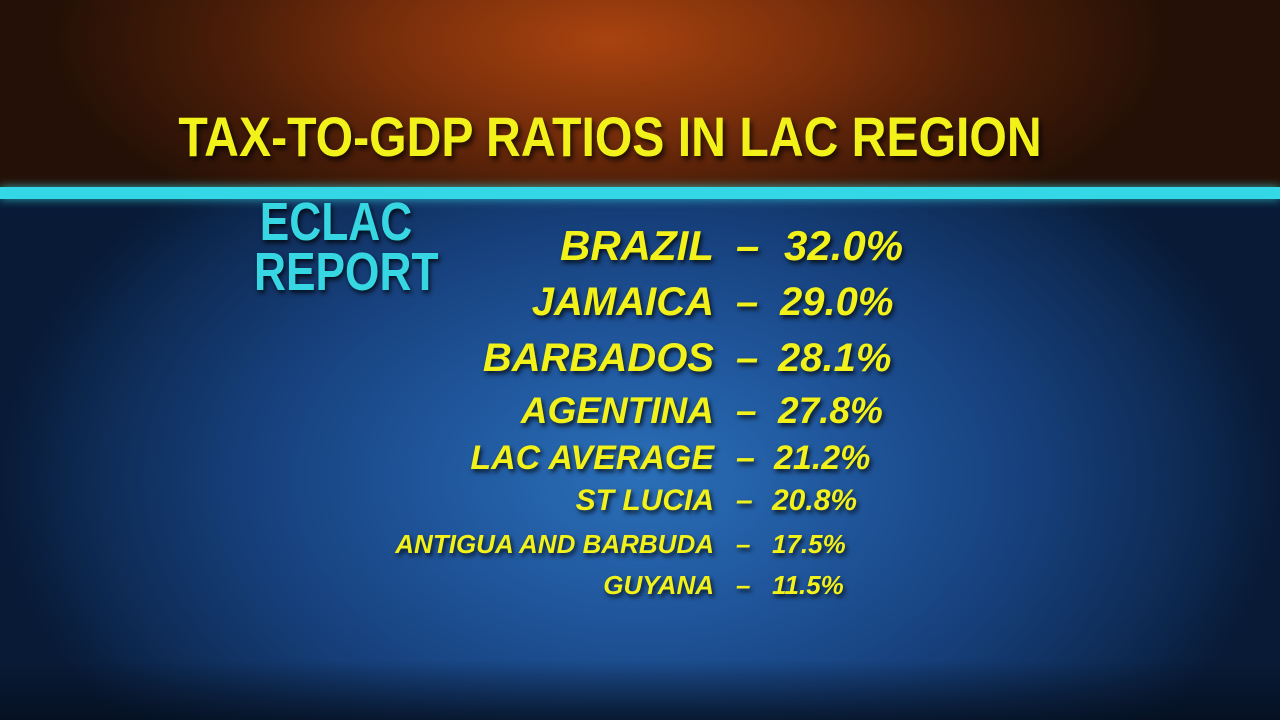 The width and height of the screenshot is (1280, 720). Describe the element at coordinates (822, 458) in the screenshot. I see `ratio-value: 21.2%` at that location.